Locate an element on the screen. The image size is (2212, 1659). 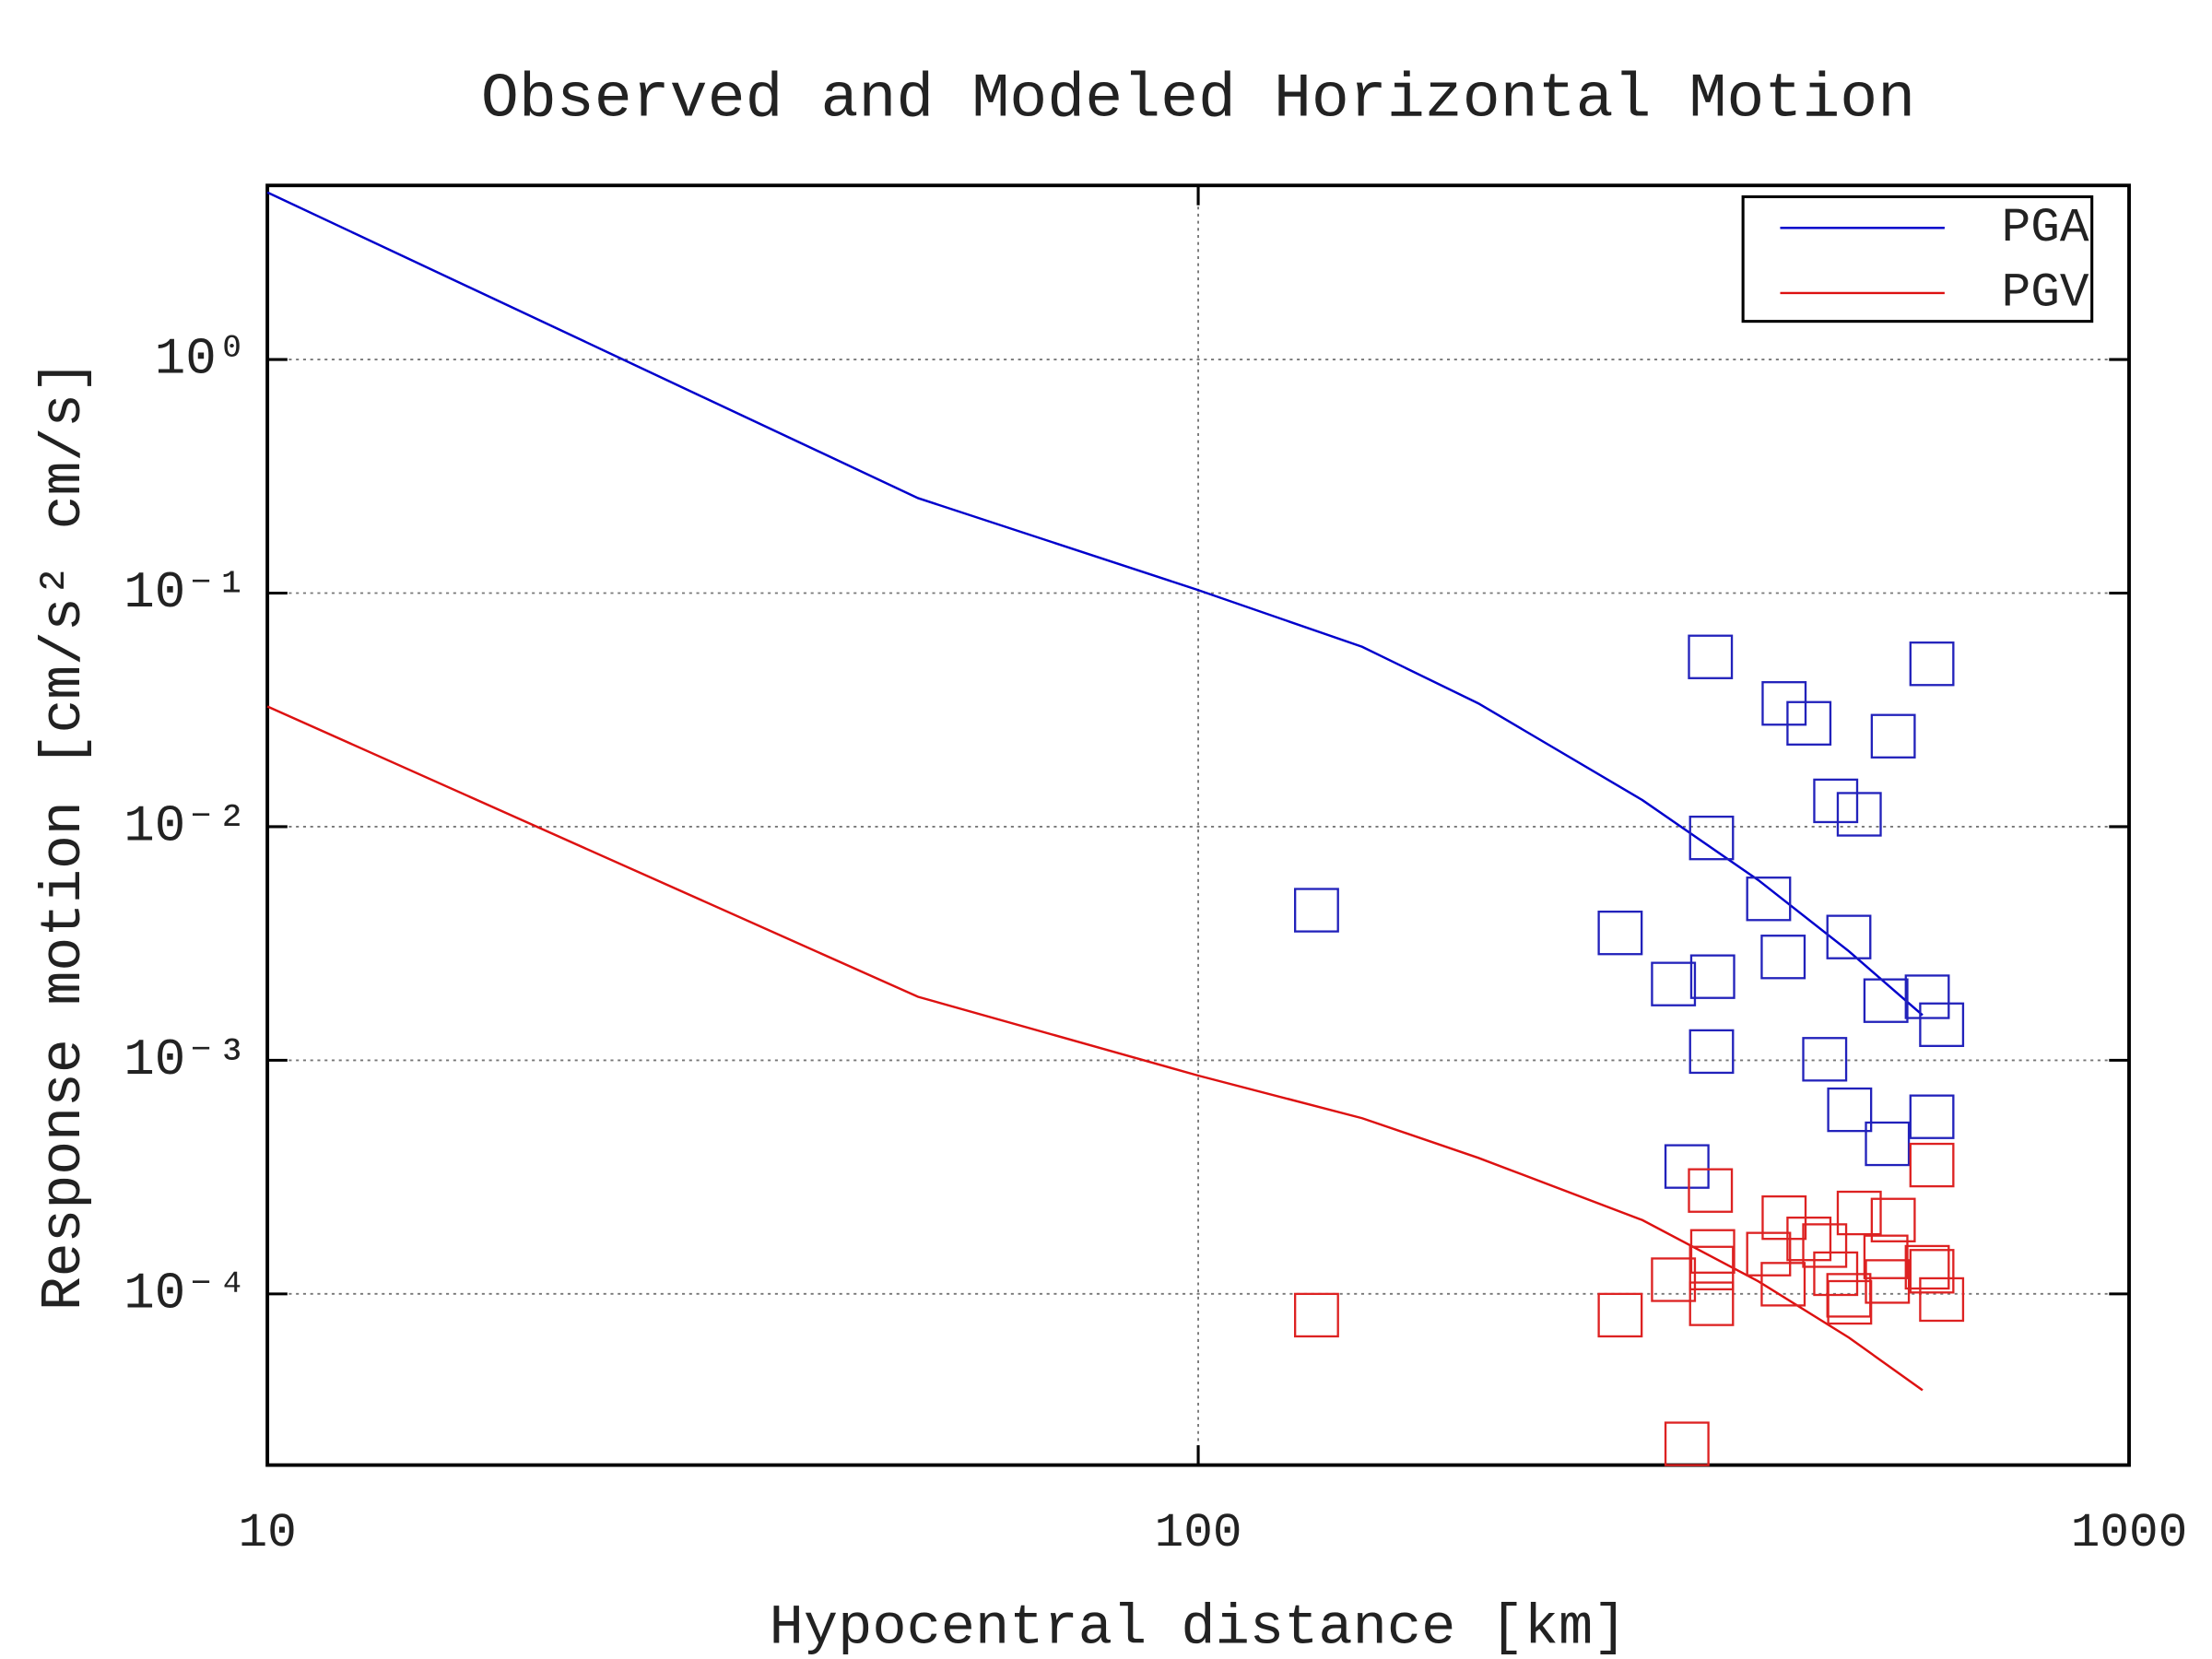
chart-title: Observed and Modeled Horizontal Motion is located at coordinates (1198, 100).